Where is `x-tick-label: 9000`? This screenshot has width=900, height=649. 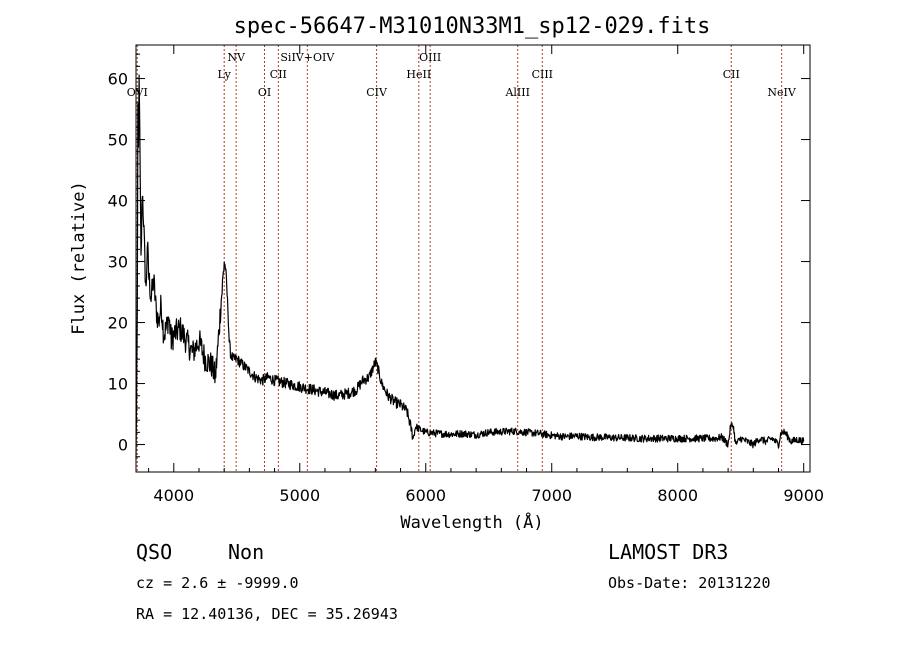 x-tick-label: 9000 is located at coordinates (803, 495).